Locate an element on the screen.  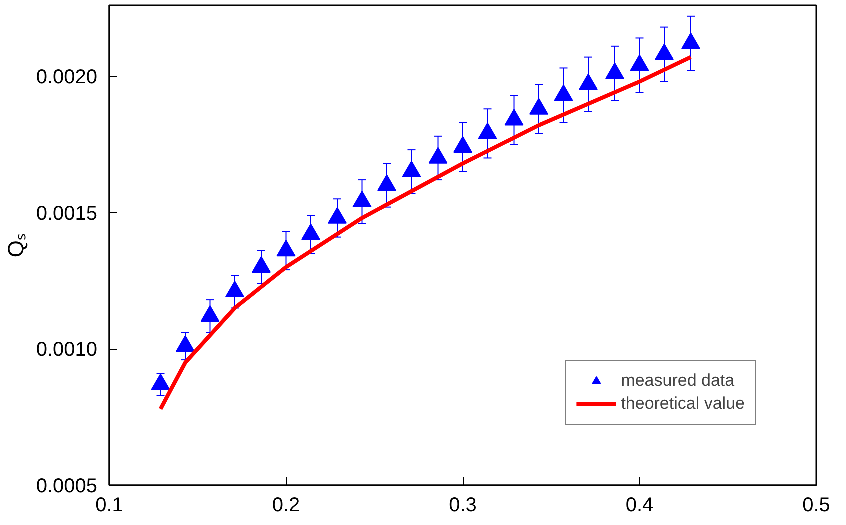
y-axis-title: Qₛ is located at coordinates (15, 245).